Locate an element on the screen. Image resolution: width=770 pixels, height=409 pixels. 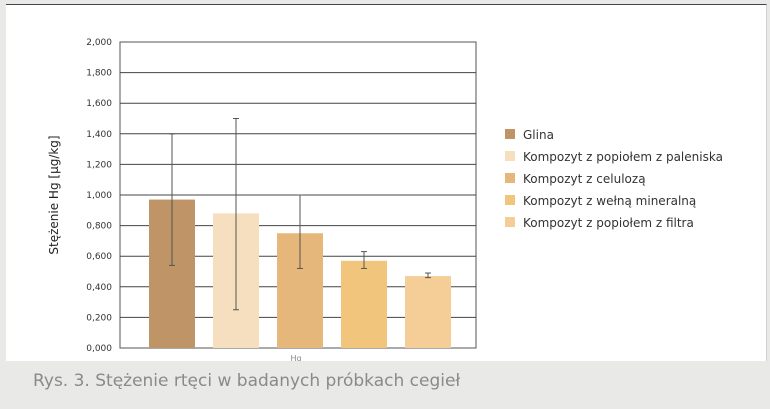
y-tick-label: 0,800 is located at coordinates (99, 227).